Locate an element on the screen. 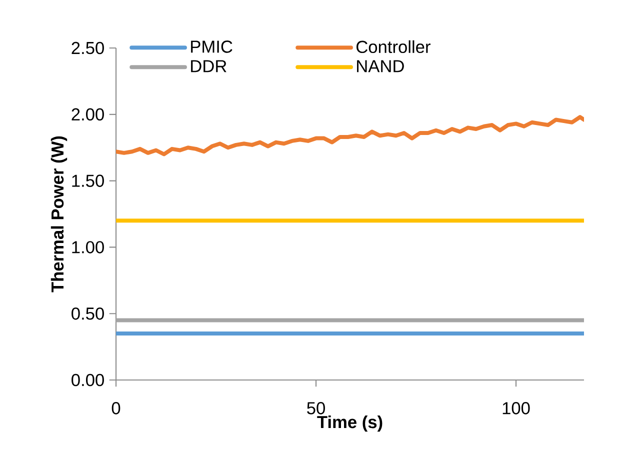 Image resolution: width=641 pixels, height=455 pixels. y-tick-label: 0.00 is located at coordinates (88, 380).